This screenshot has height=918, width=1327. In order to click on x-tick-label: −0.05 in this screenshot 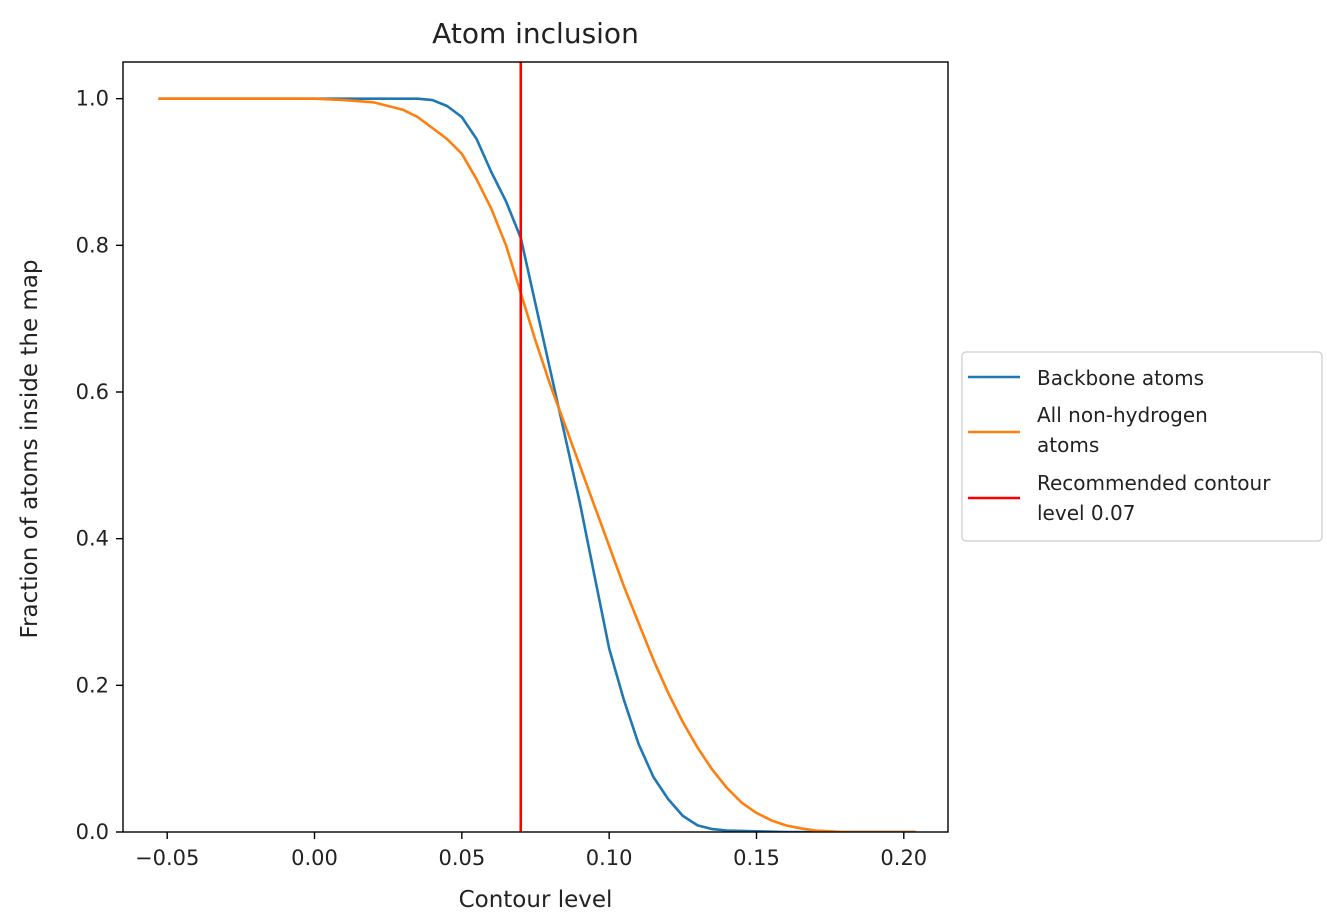, I will do `click(167, 858)`.